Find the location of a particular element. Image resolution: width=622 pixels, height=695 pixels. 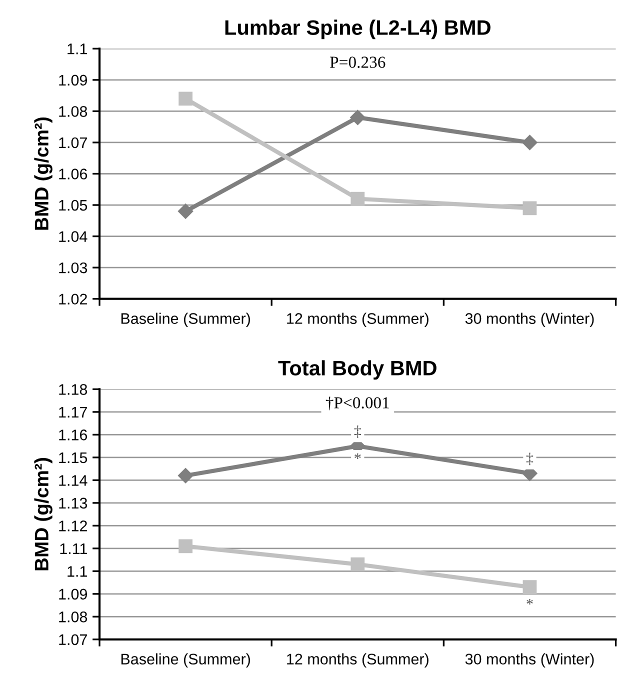

y-tick-label: 1.05 is located at coordinates (73, 205).